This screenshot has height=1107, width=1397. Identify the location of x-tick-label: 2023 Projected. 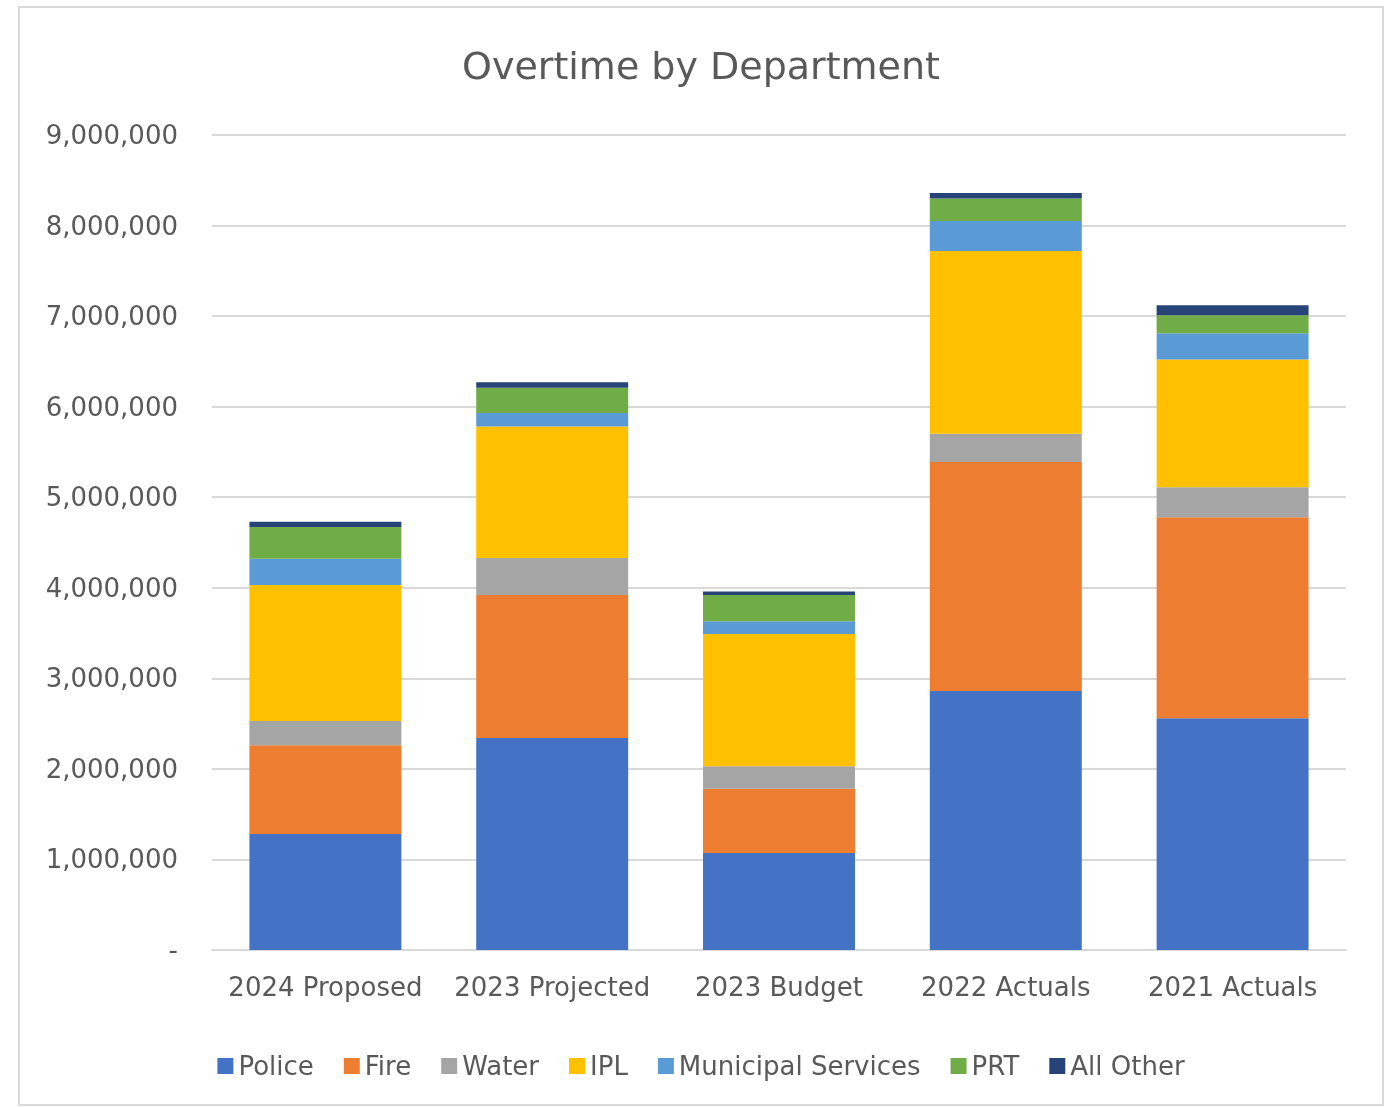
(552, 987).